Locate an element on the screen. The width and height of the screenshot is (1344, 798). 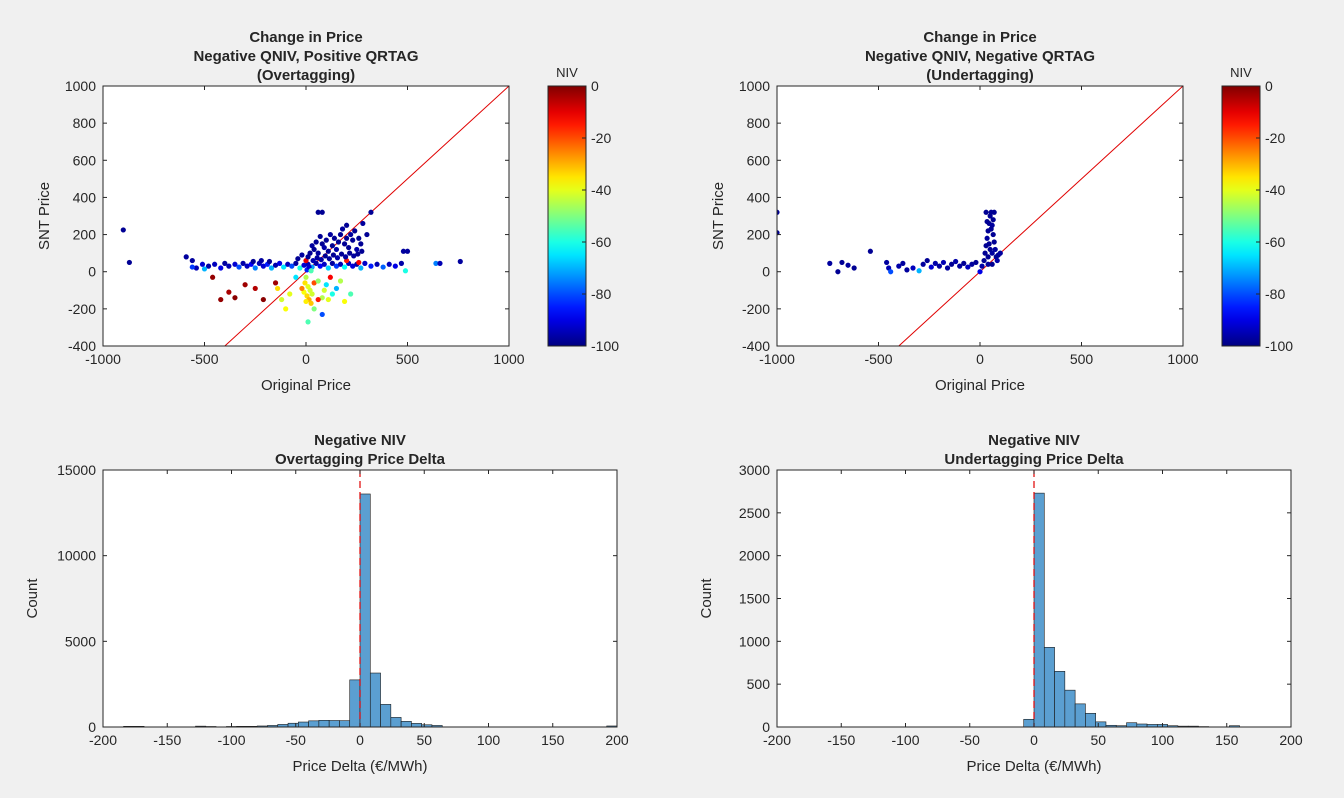
colorbar-gradient is located at coordinates (1241, 216).